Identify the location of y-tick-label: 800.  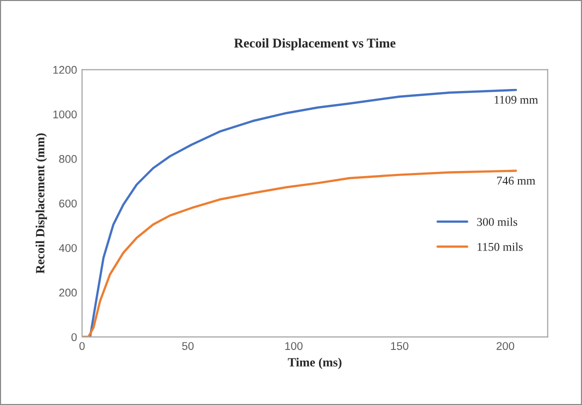
(68, 159).